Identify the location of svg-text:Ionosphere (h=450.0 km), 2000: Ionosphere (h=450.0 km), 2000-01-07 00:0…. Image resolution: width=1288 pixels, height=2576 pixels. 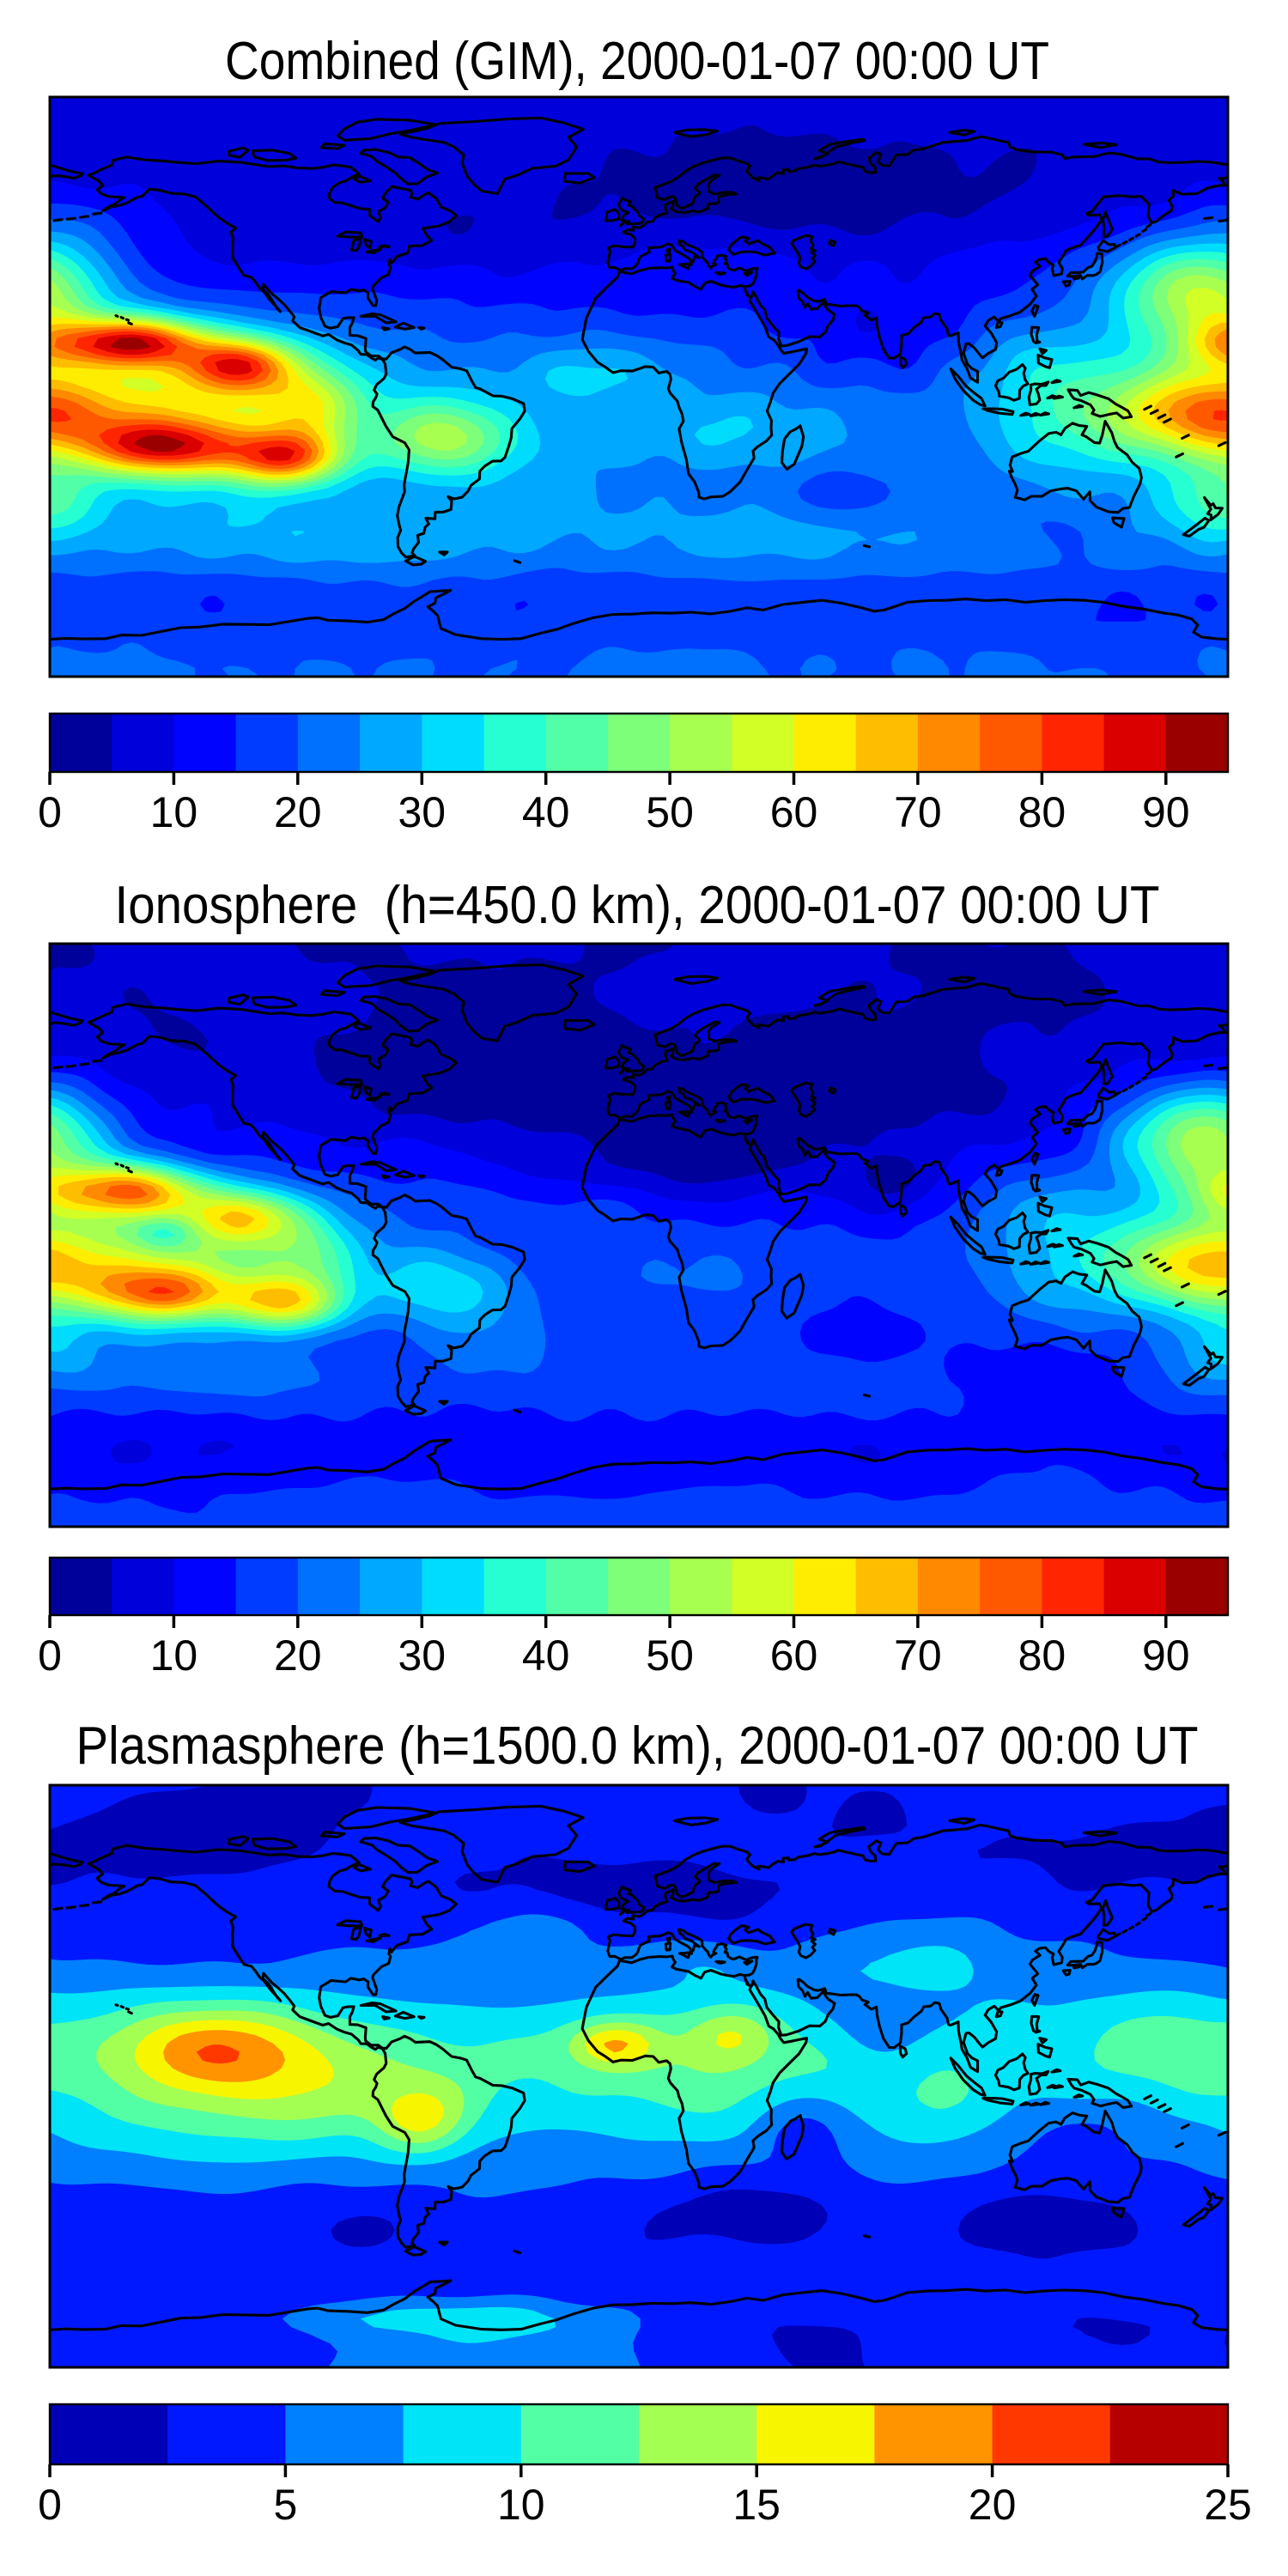
(638, 906).